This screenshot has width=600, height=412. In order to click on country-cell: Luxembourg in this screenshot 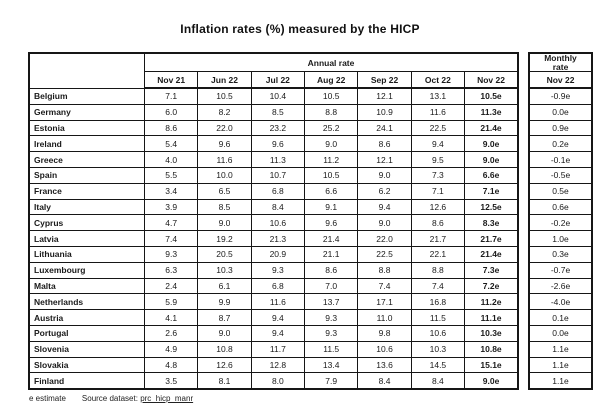, I will do `click(86, 270)`.